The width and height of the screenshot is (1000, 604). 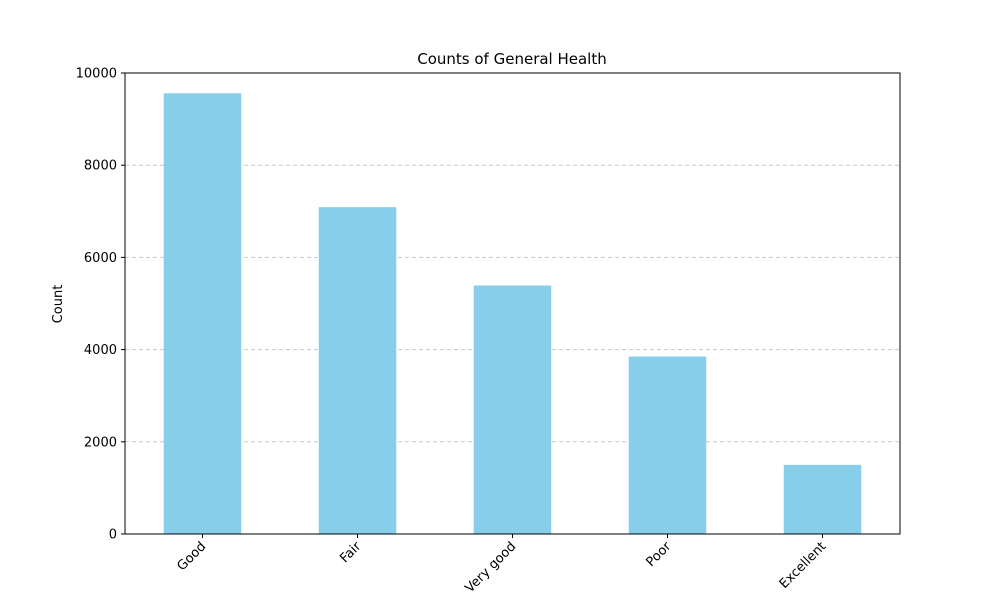 I want to click on bar-fair, so click(x=357, y=370).